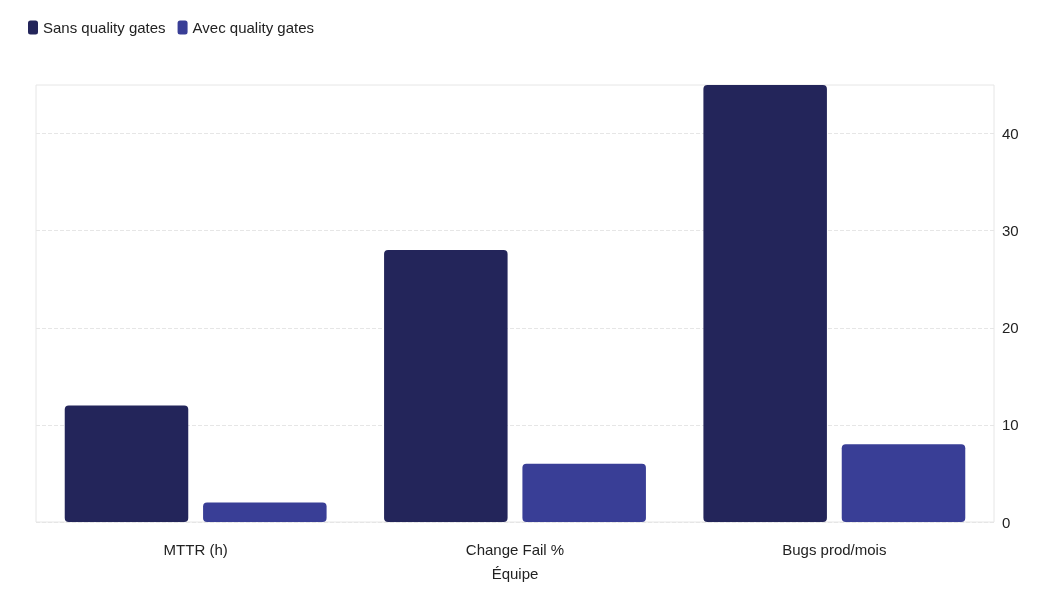 This screenshot has width=1048, height=594. I want to click on y-tick-label: 30, so click(1010, 231).